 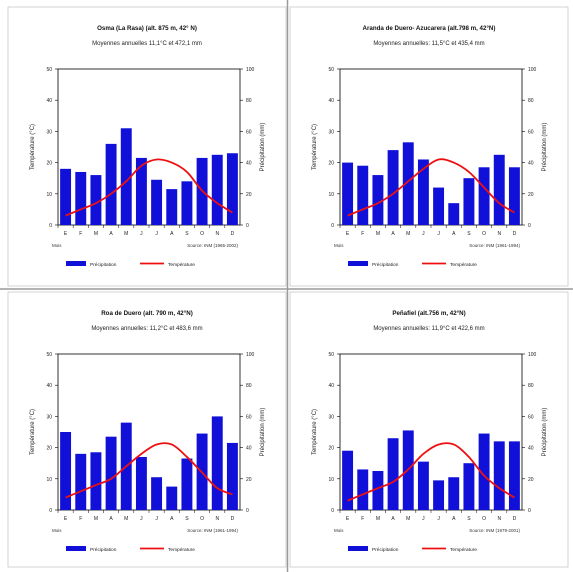 What do you see at coordinates (187, 234) in the screenshot?
I see `x-tick-label: S` at bounding box center [187, 234].